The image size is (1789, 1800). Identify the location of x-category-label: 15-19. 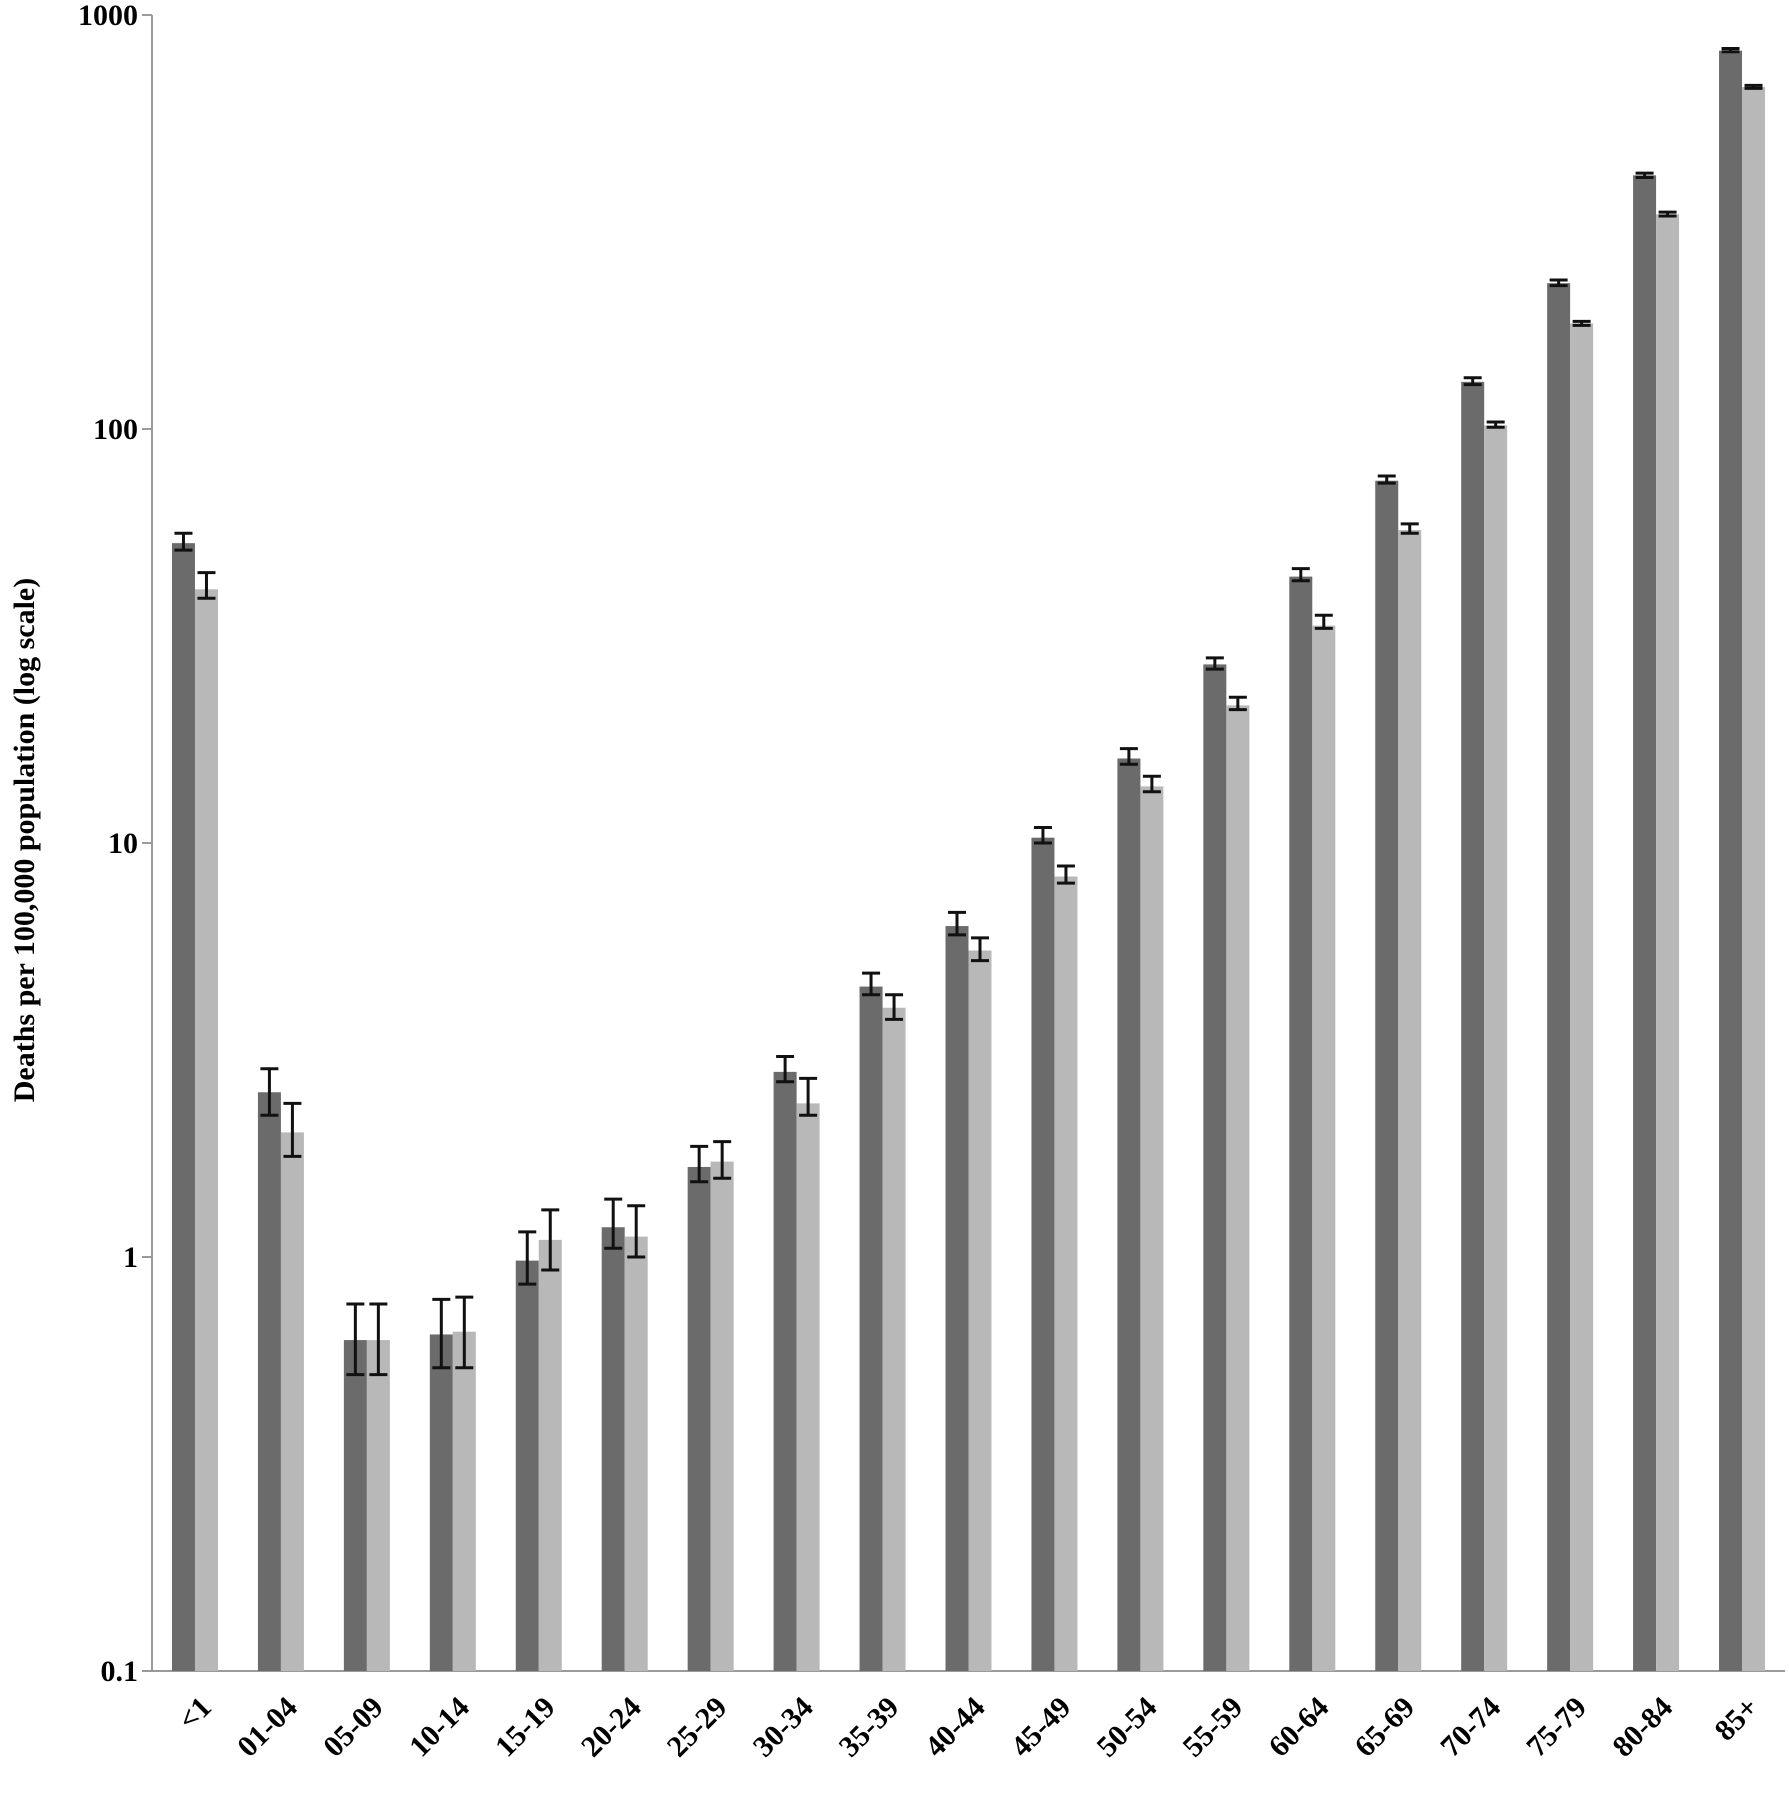
(525, 1727).